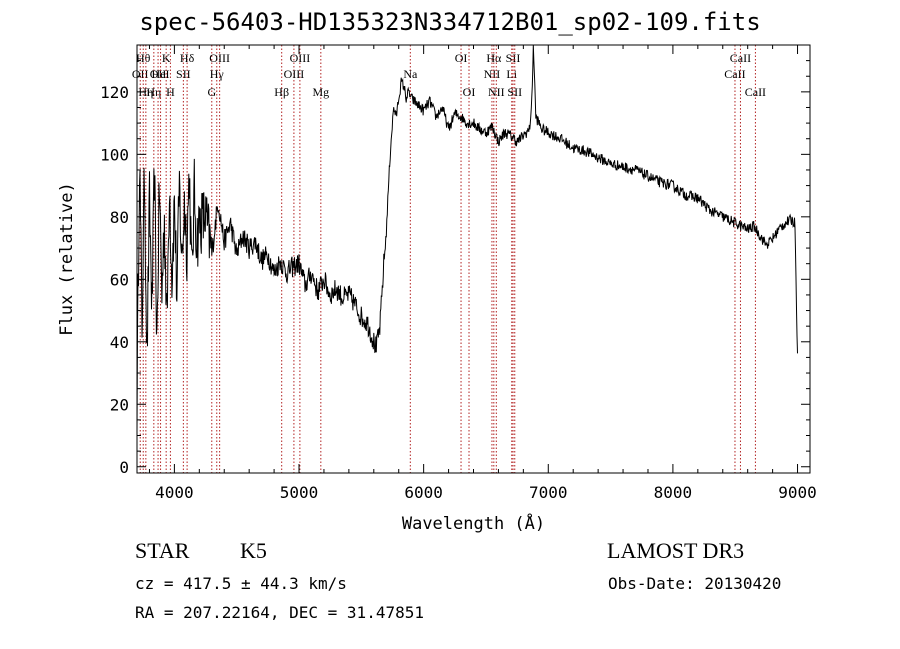 This screenshot has width=900, height=649. Describe the element at coordinates (140, 74) in the screenshot. I see `line-marker-label-0: OII` at that location.